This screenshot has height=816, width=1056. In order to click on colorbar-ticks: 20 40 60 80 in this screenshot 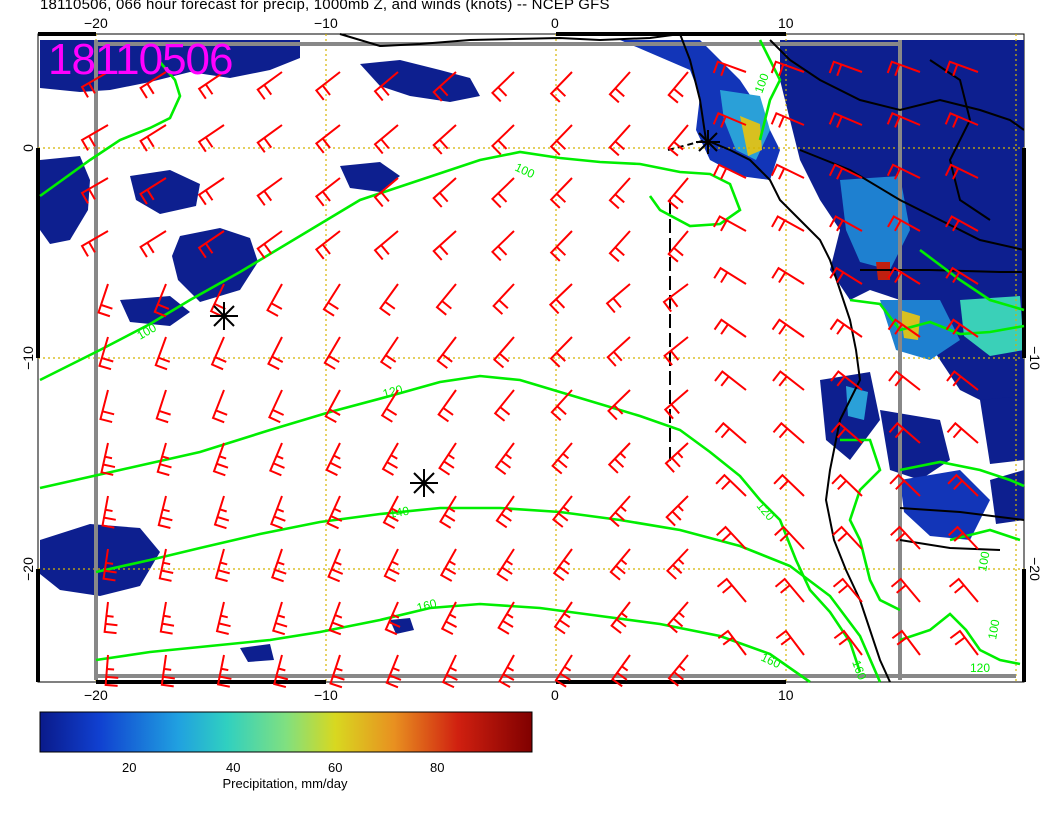, I will do `click(283, 767)`.